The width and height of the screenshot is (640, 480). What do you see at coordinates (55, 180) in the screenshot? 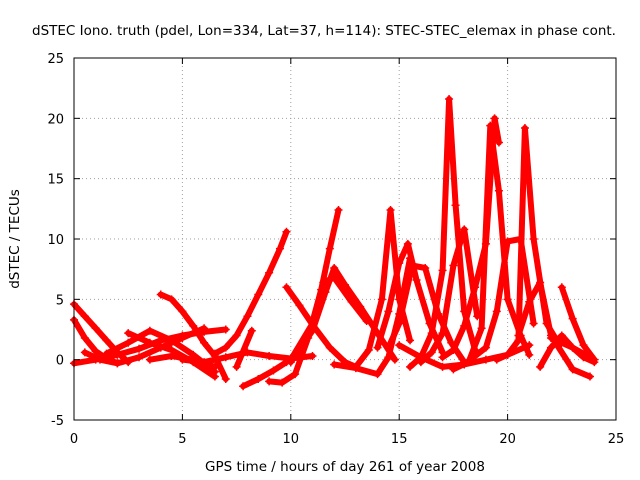
I see `y-tick-label: 15` at bounding box center [55, 180].